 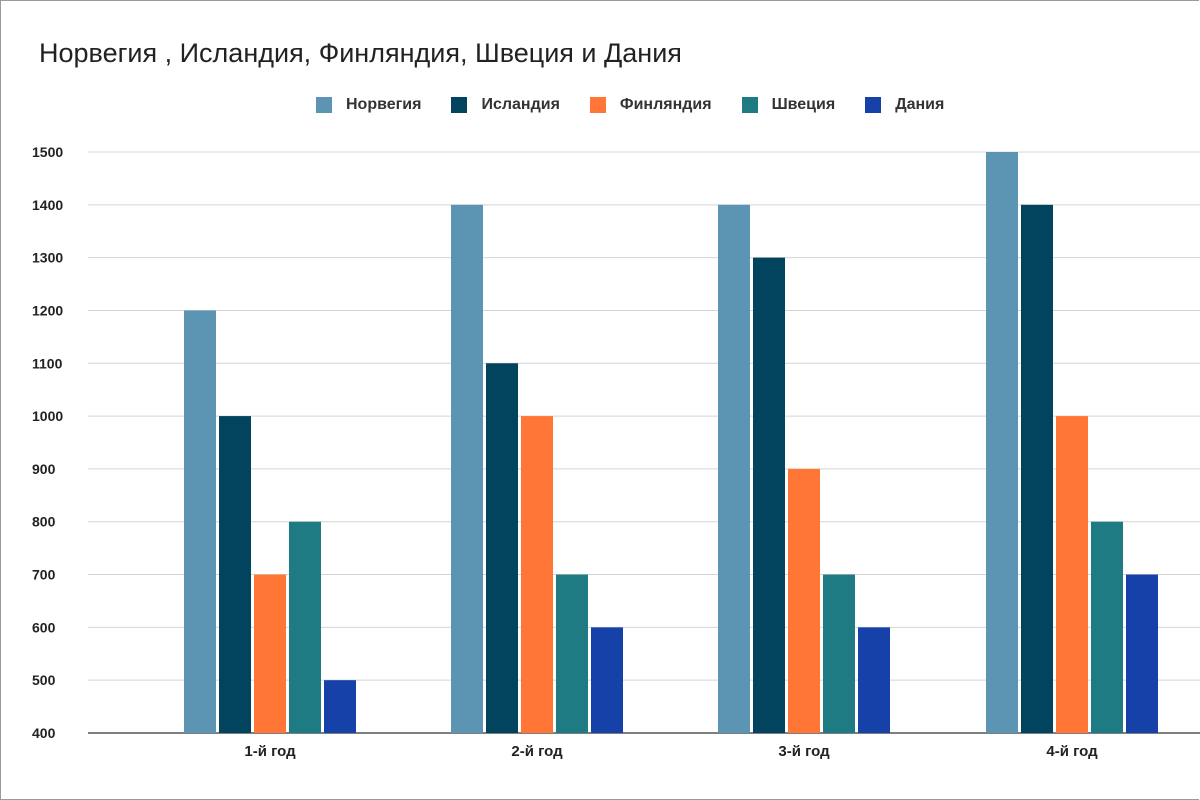 What do you see at coordinates (44, 575) in the screenshot?
I see `y-tick-label: 700` at bounding box center [44, 575].